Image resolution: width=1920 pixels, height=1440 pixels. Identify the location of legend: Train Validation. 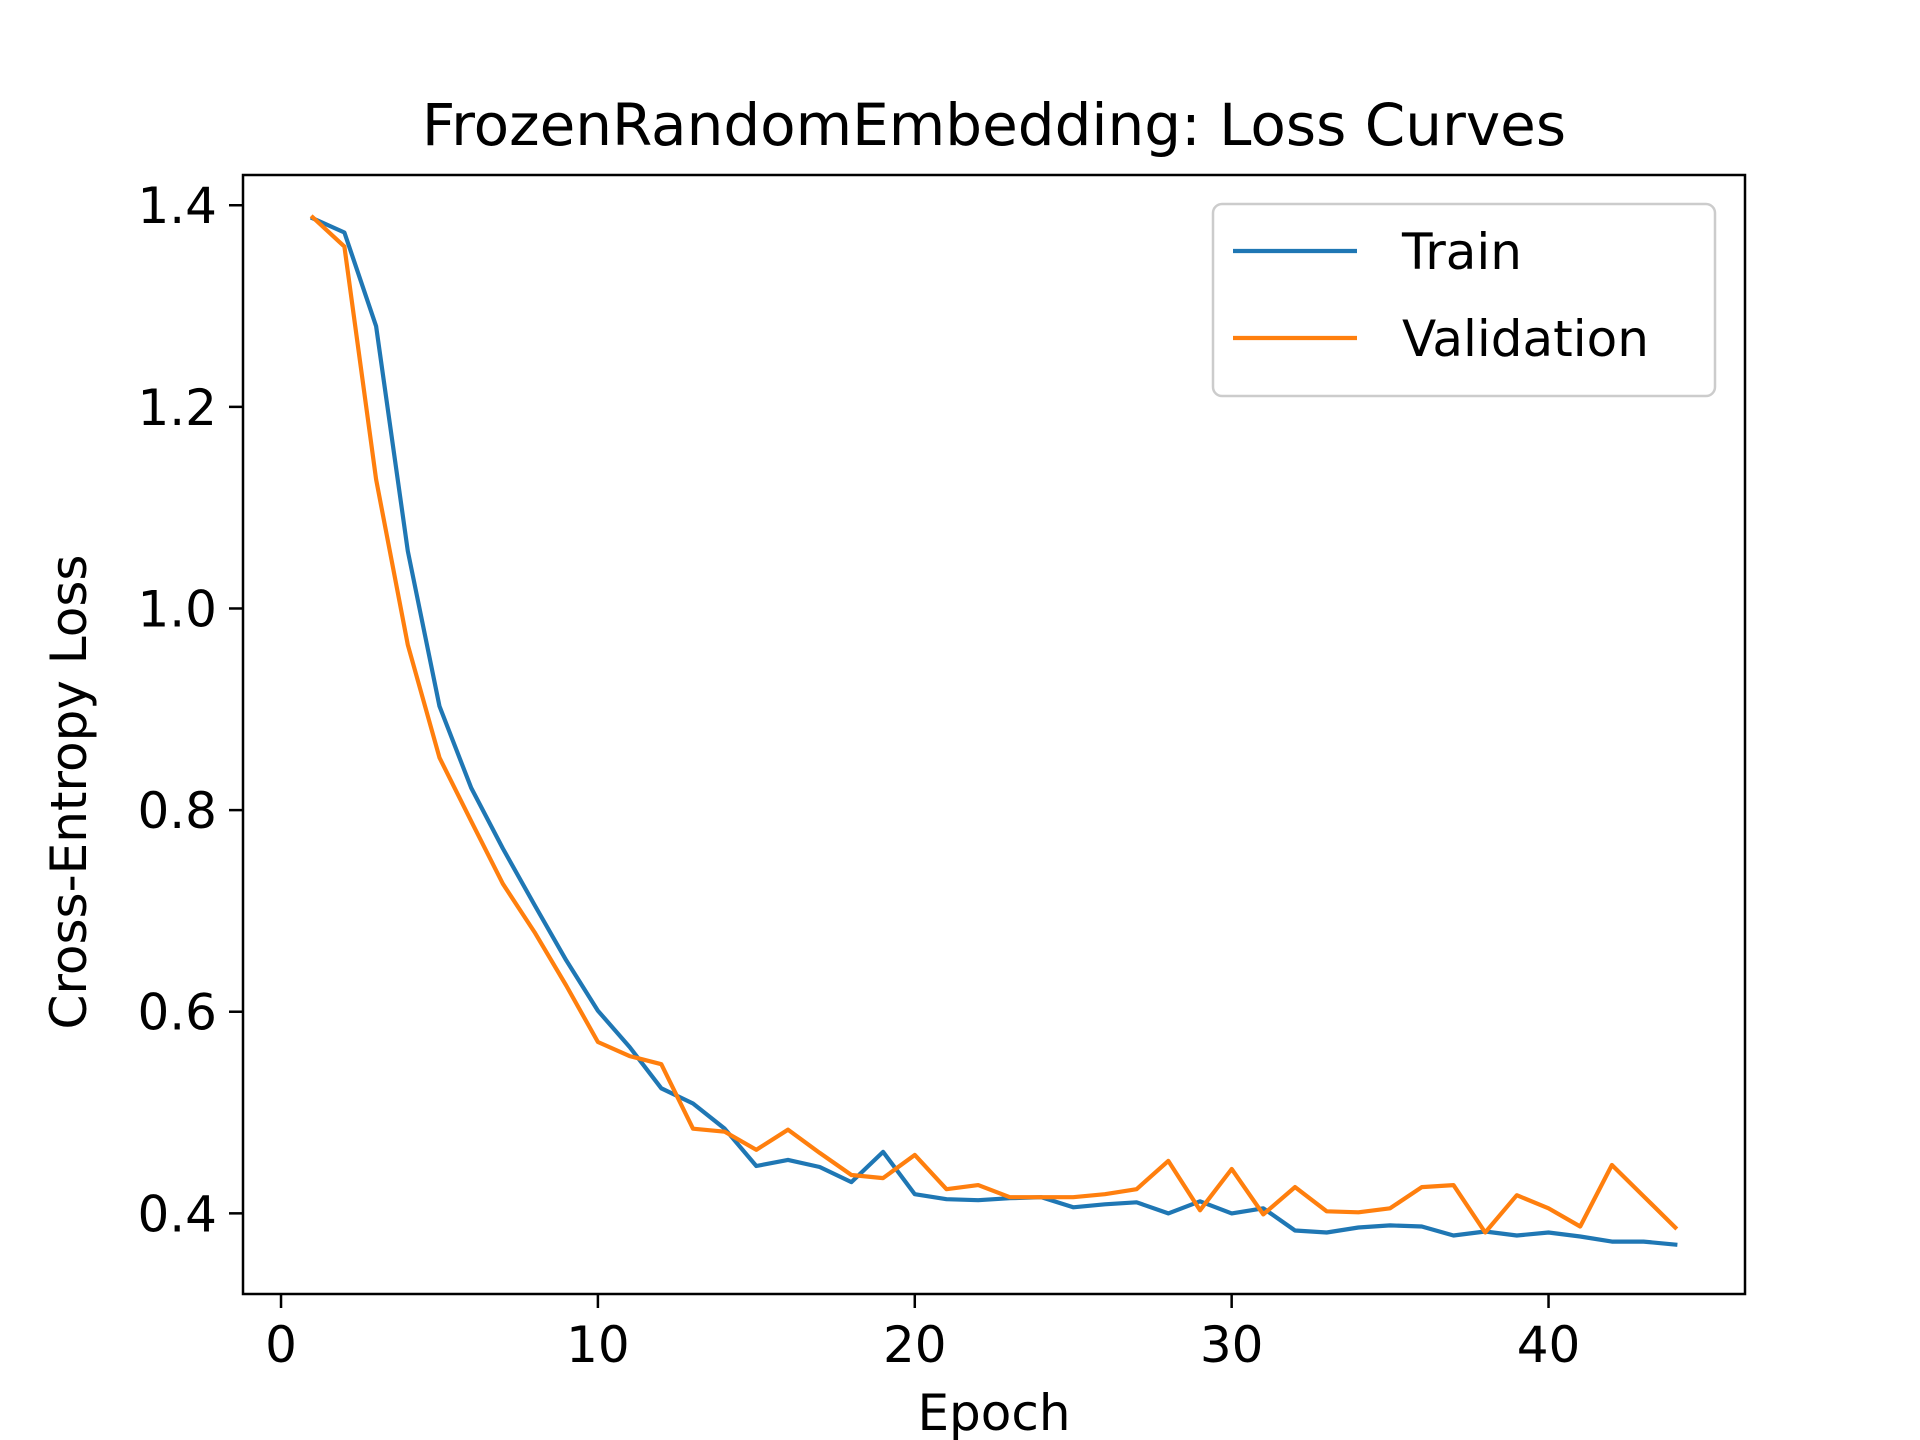
(1464, 300).